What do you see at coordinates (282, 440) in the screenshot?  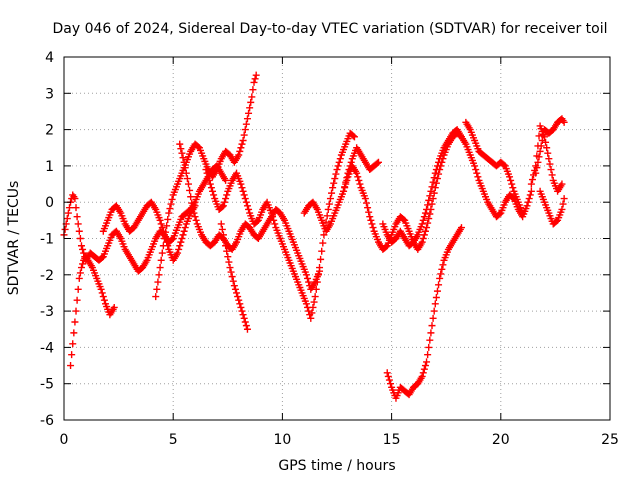 I see `x-tick-label: 10` at bounding box center [282, 440].